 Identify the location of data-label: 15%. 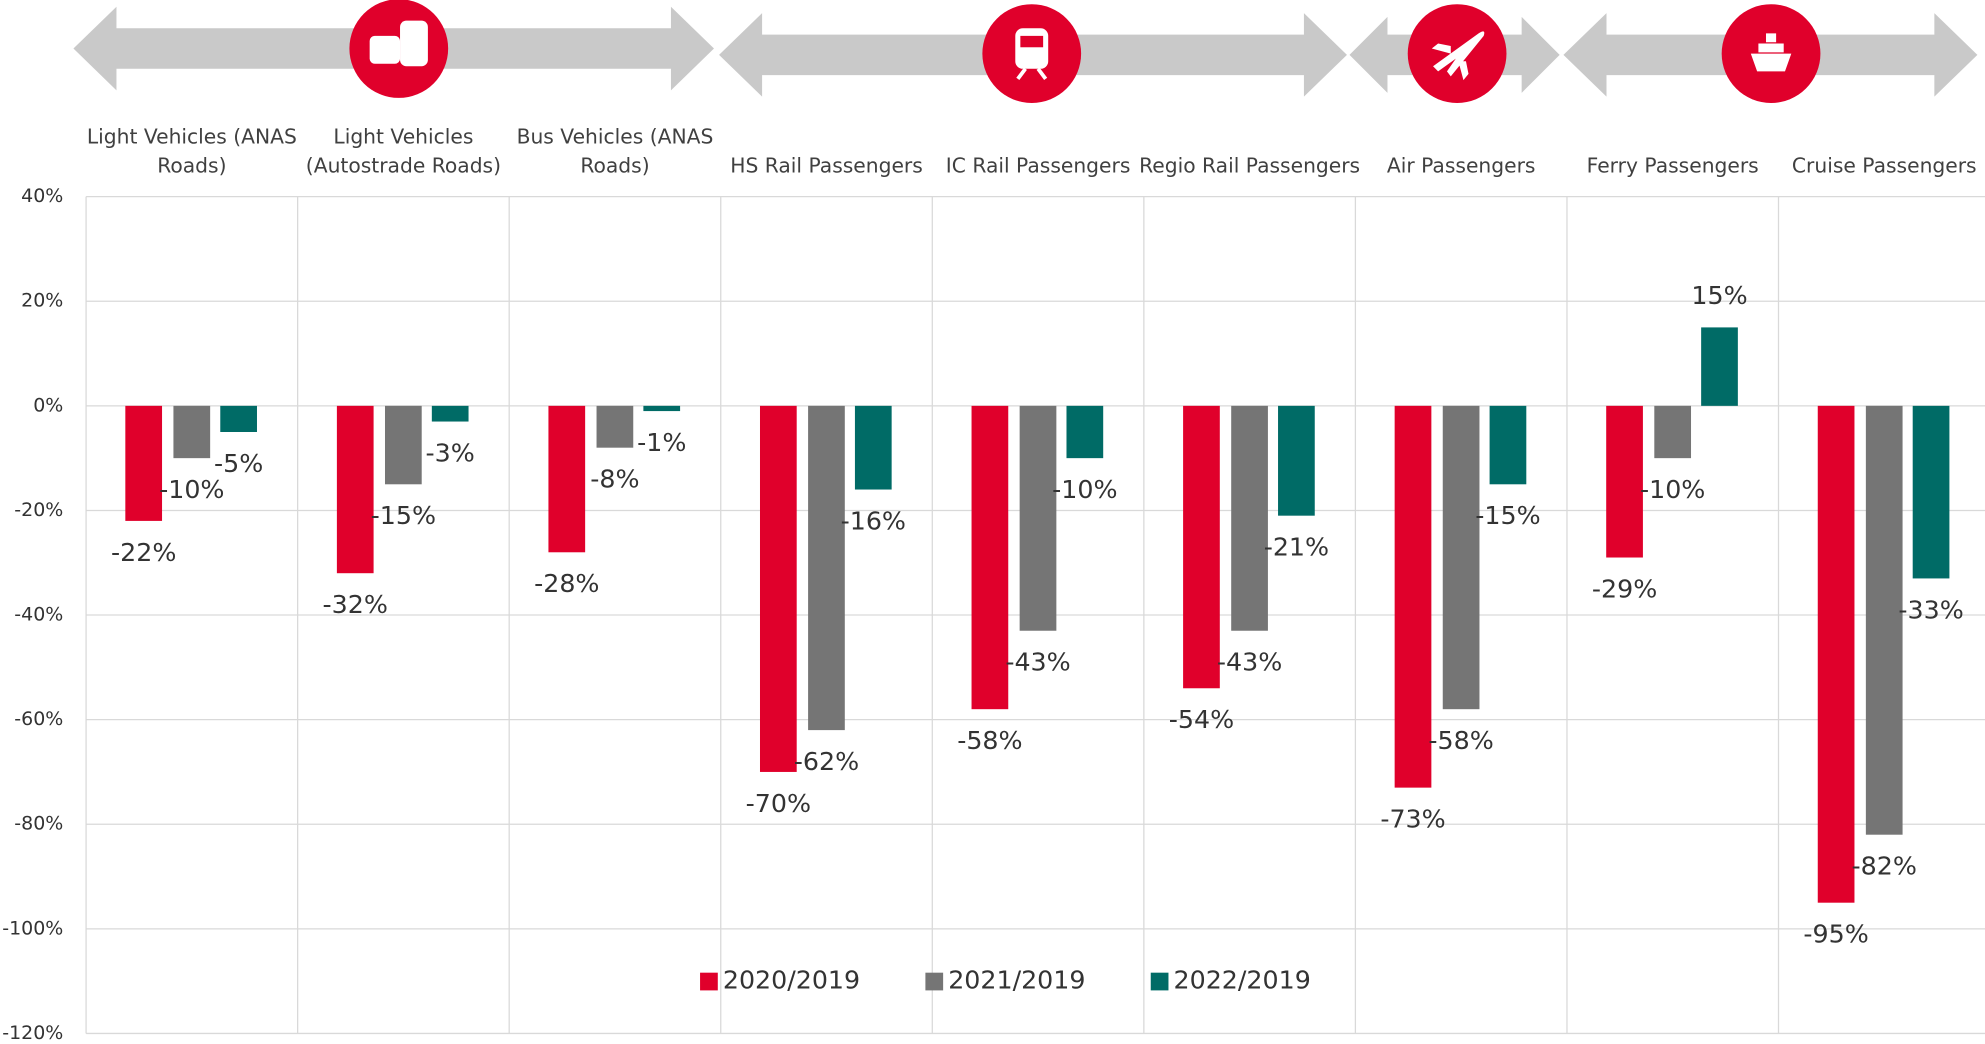
(1719, 295).